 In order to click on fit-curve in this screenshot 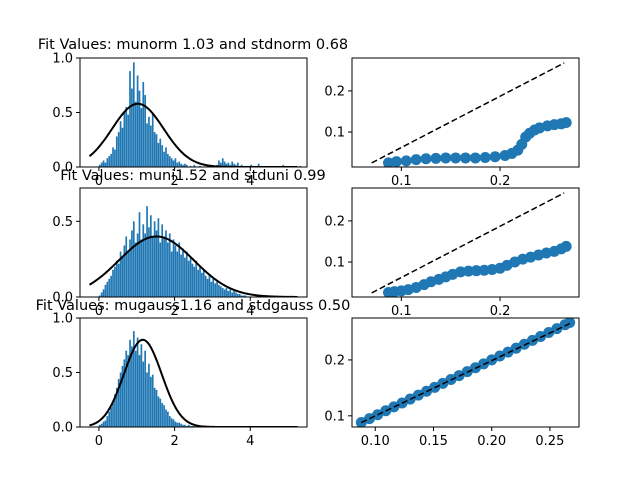, I will do `click(193, 382)`.